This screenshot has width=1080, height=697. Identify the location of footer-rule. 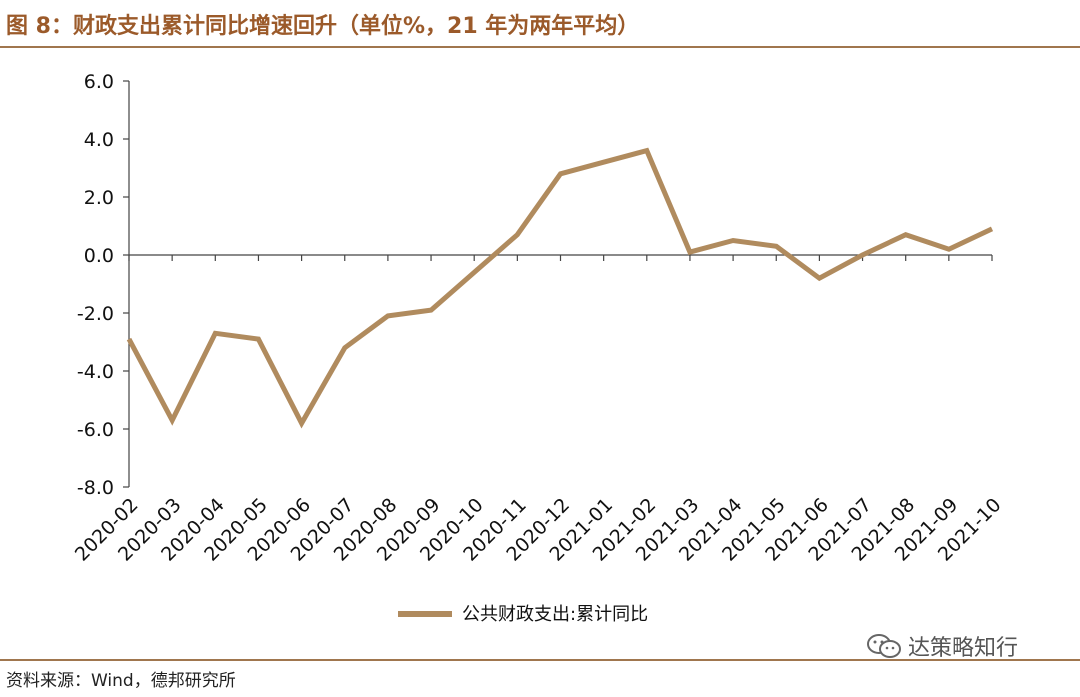
(540, 660).